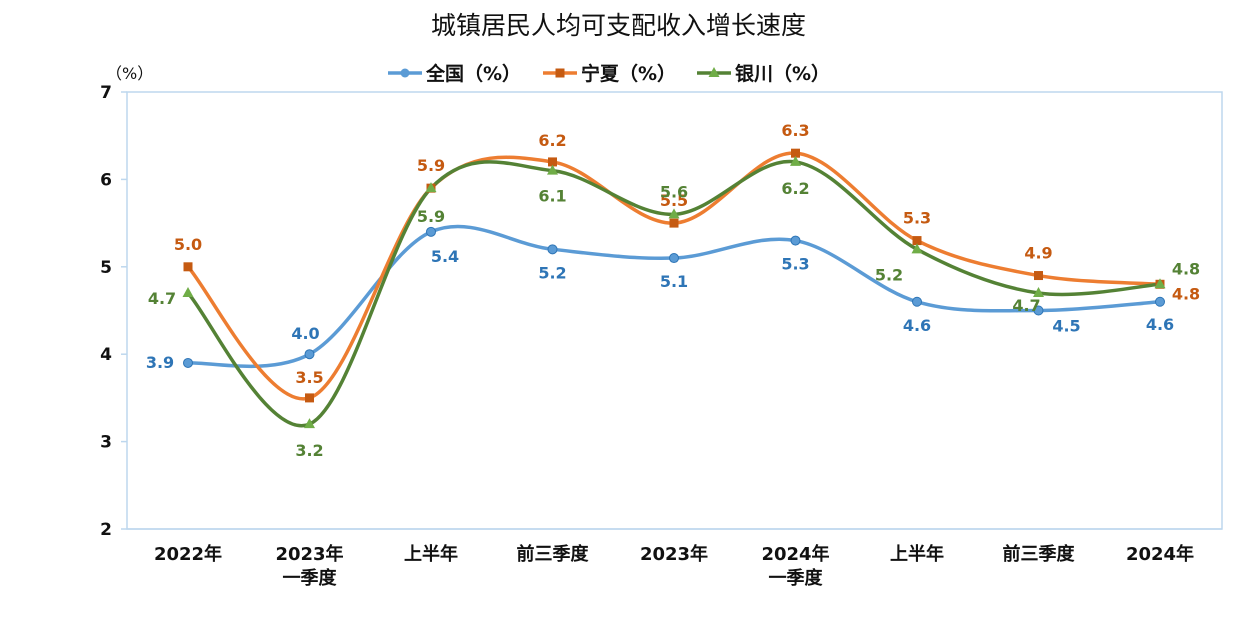  Describe the element at coordinates (473, 73) in the screenshot. I see `legend-entry-label: 全国（%）` at that location.